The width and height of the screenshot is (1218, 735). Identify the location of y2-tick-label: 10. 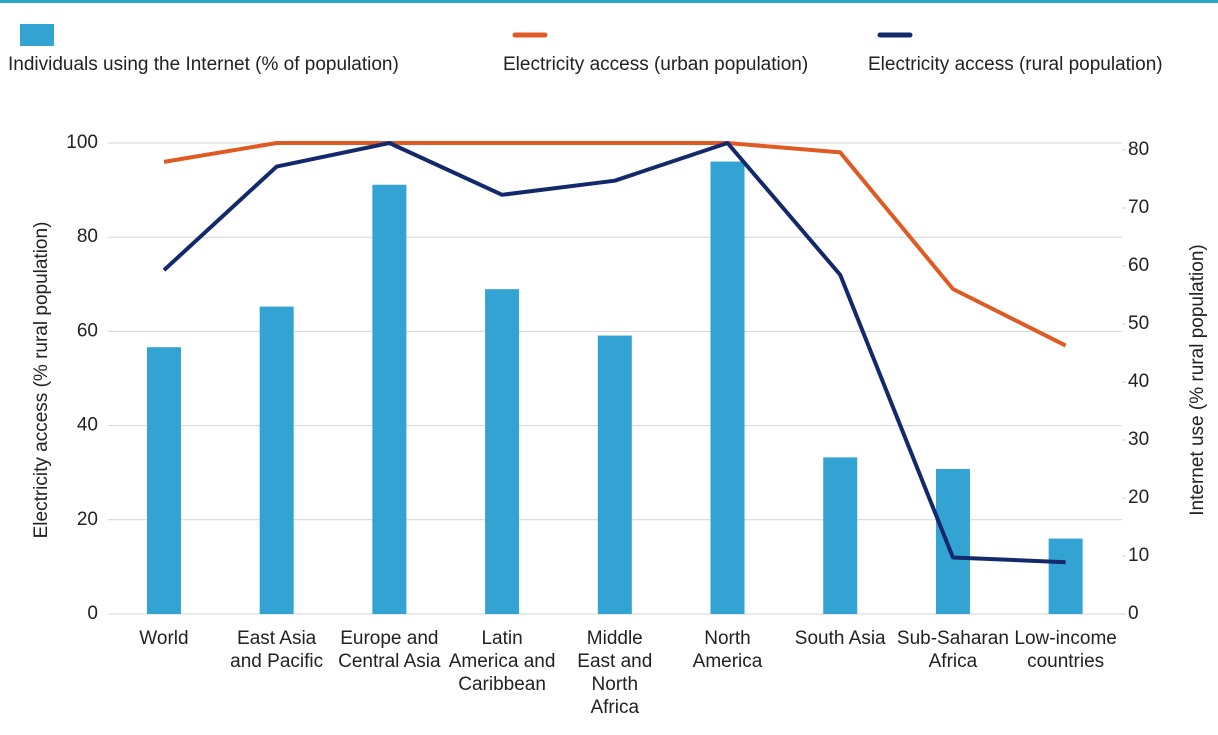
(1138, 555).